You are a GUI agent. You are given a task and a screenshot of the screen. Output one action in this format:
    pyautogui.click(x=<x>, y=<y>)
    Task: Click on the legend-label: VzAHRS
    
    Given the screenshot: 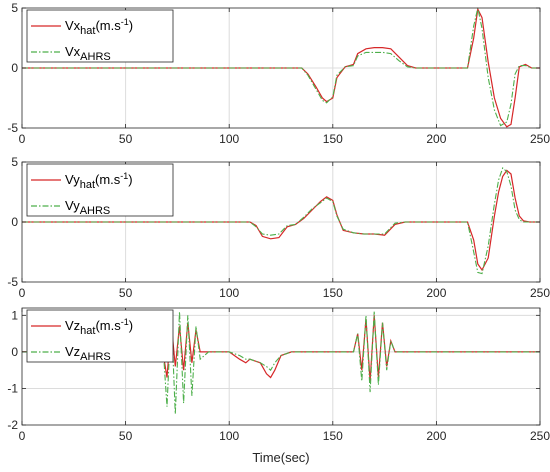 What is the action you would take?
    pyautogui.click(x=88, y=353)
    